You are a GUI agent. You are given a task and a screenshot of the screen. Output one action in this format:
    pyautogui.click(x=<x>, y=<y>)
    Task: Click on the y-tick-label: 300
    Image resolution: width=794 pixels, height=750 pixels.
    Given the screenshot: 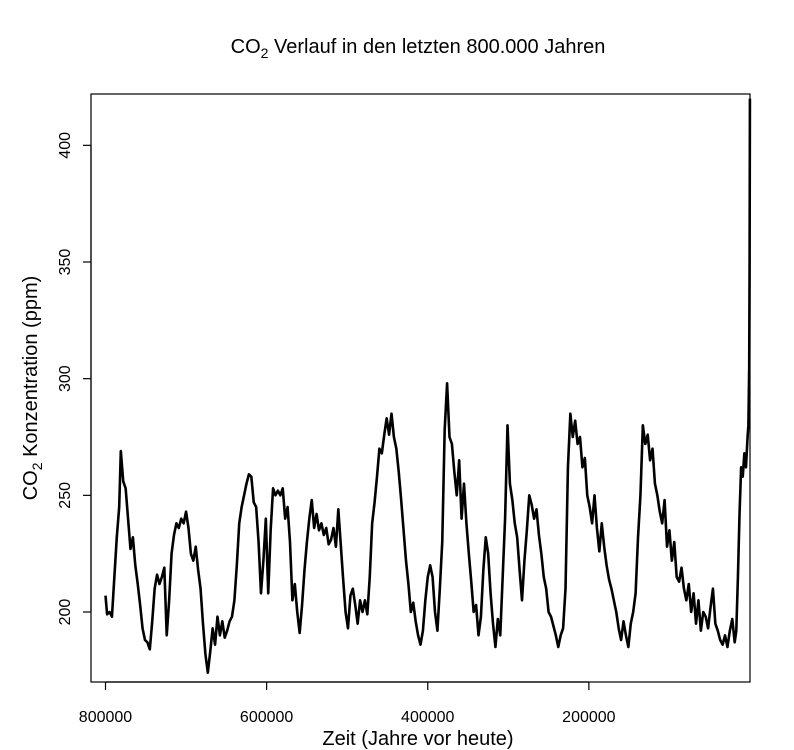 What is the action you would take?
    pyautogui.click(x=65, y=378)
    